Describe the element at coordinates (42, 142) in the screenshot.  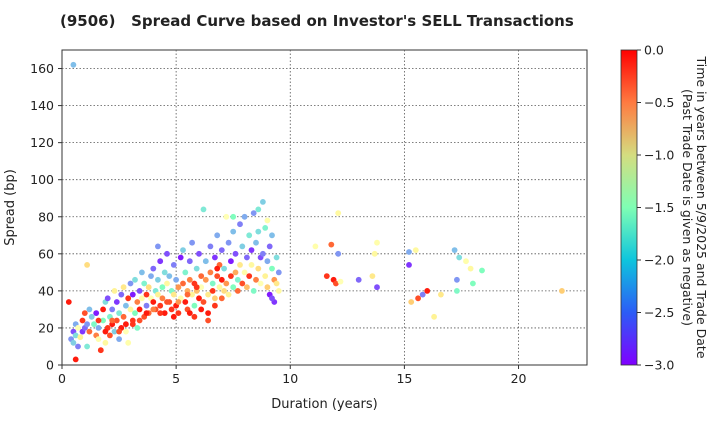
I see `y-tick-label: 120` at that location.